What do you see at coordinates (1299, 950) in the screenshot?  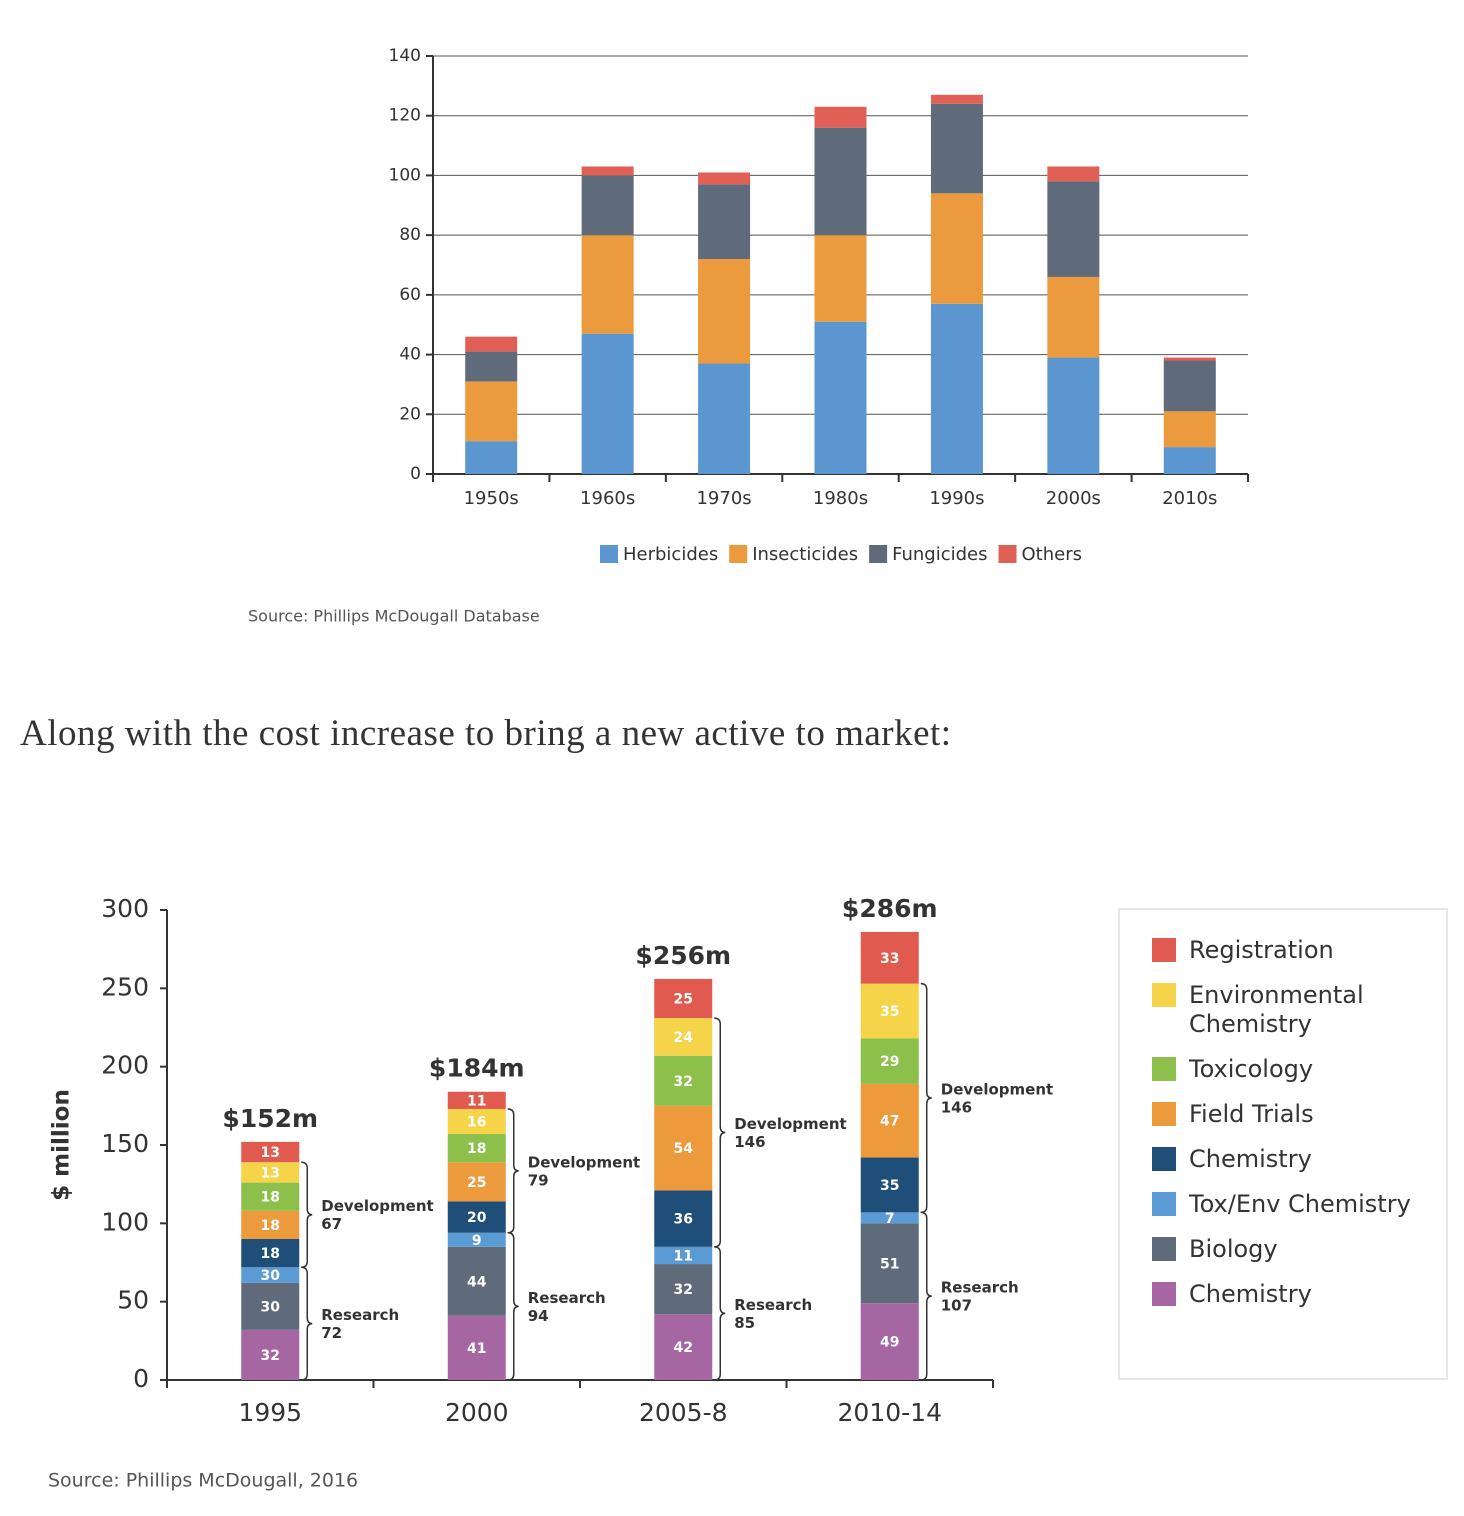 I see `legend-item: Registration` at bounding box center [1299, 950].